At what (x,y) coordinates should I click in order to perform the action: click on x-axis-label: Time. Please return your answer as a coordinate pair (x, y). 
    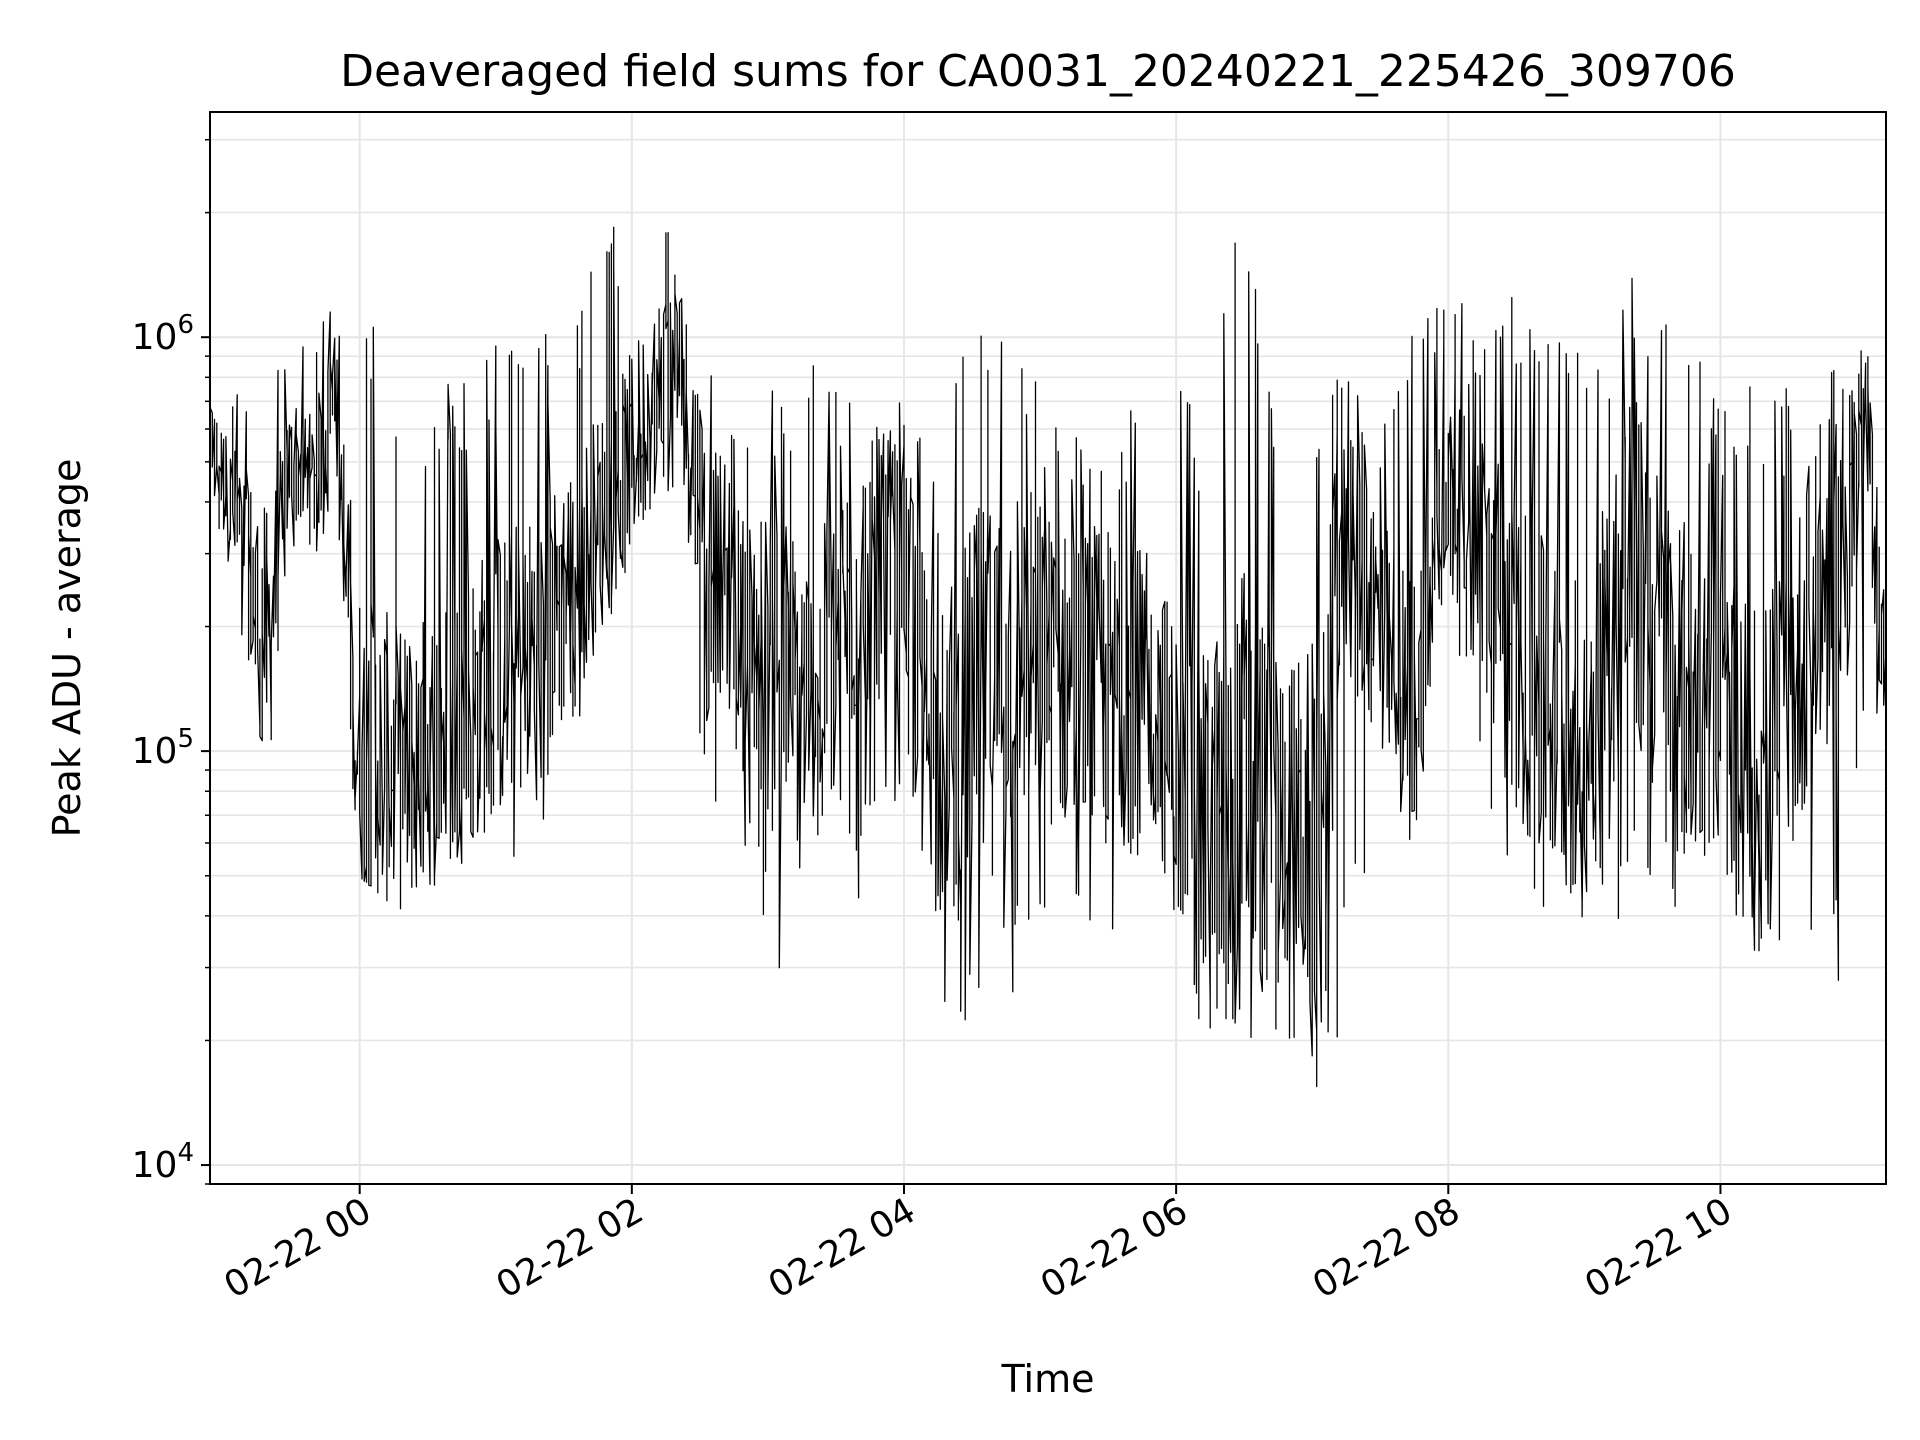
    Looking at the image, I should click on (1048, 1379).